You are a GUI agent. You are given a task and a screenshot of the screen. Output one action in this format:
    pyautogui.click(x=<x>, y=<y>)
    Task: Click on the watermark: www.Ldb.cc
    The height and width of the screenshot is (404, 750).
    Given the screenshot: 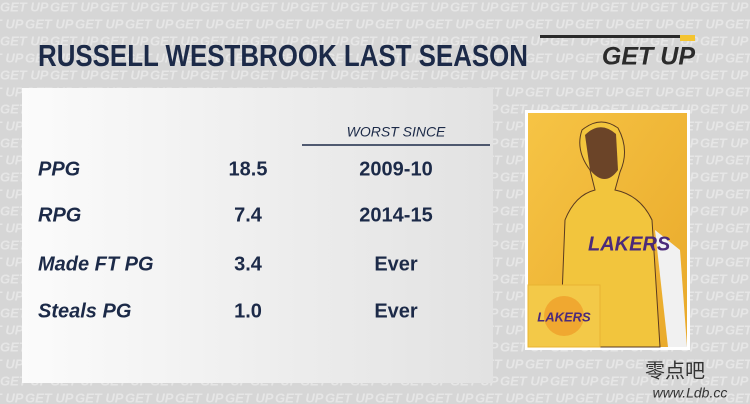 What is the action you would take?
    pyautogui.click(x=690, y=393)
    